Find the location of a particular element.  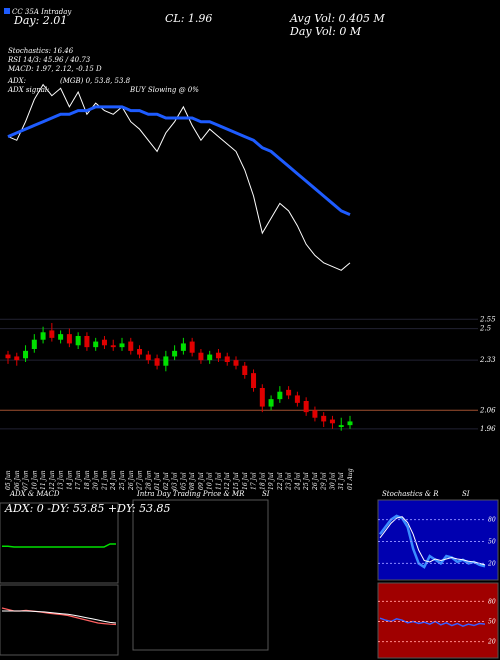

adx-title: ADX & MACD is located at coordinates (34, 494).